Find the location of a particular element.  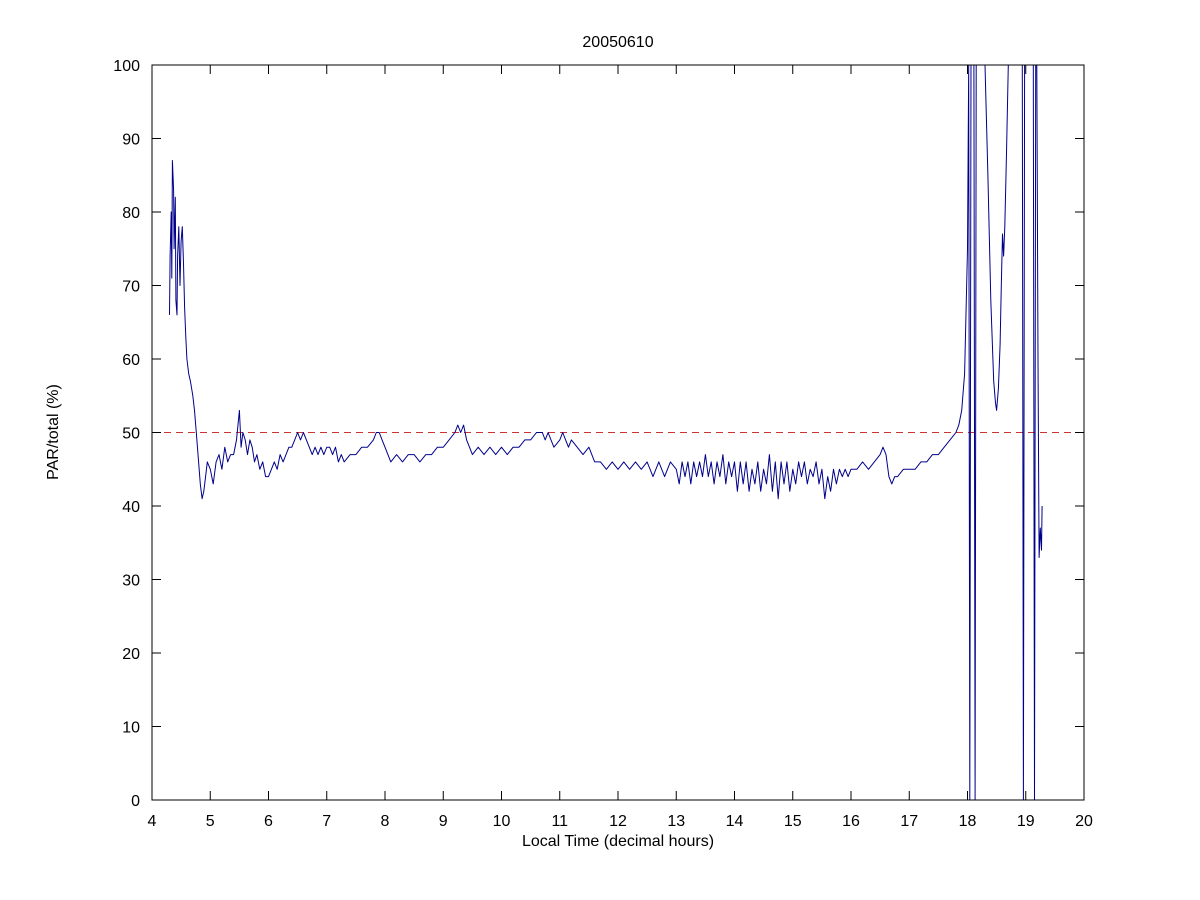

x-tick-label: 5 is located at coordinates (210, 821).